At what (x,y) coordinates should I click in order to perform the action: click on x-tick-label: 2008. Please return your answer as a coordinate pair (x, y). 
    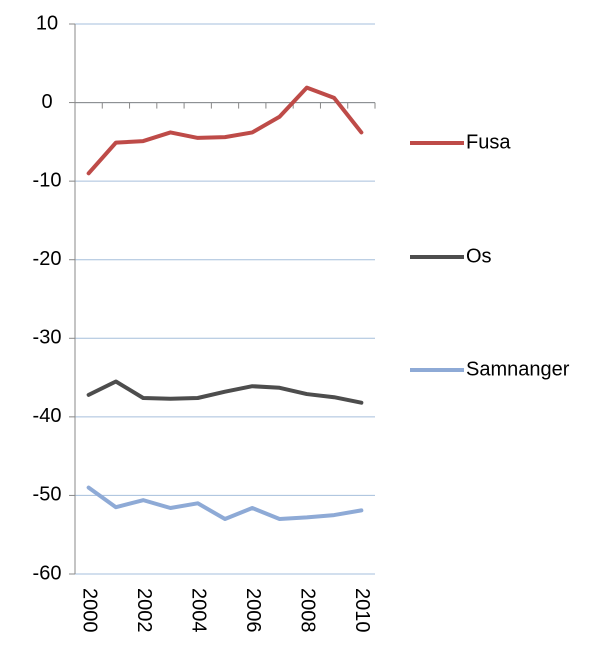
    Looking at the image, I should click on (308, 610).